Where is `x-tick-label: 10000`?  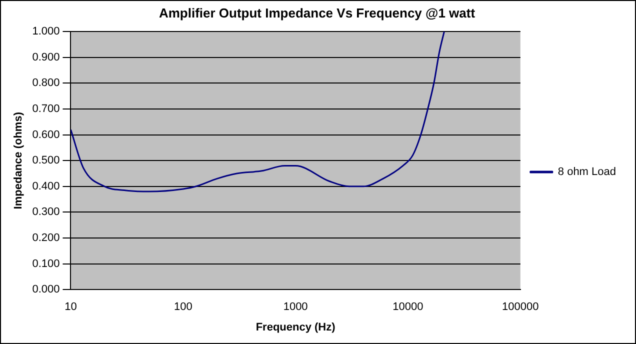 x-tick-label: 10000 is located at coordinates (408, 307).